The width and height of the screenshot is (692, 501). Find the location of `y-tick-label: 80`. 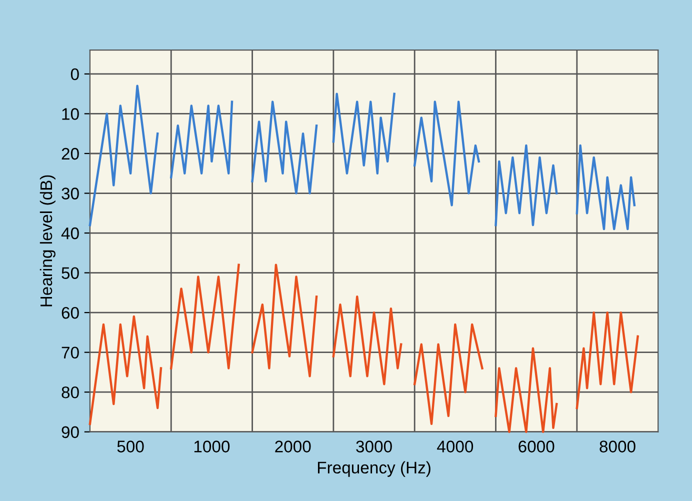

y-tick-label: 80 is located at coordinates (70, 392).